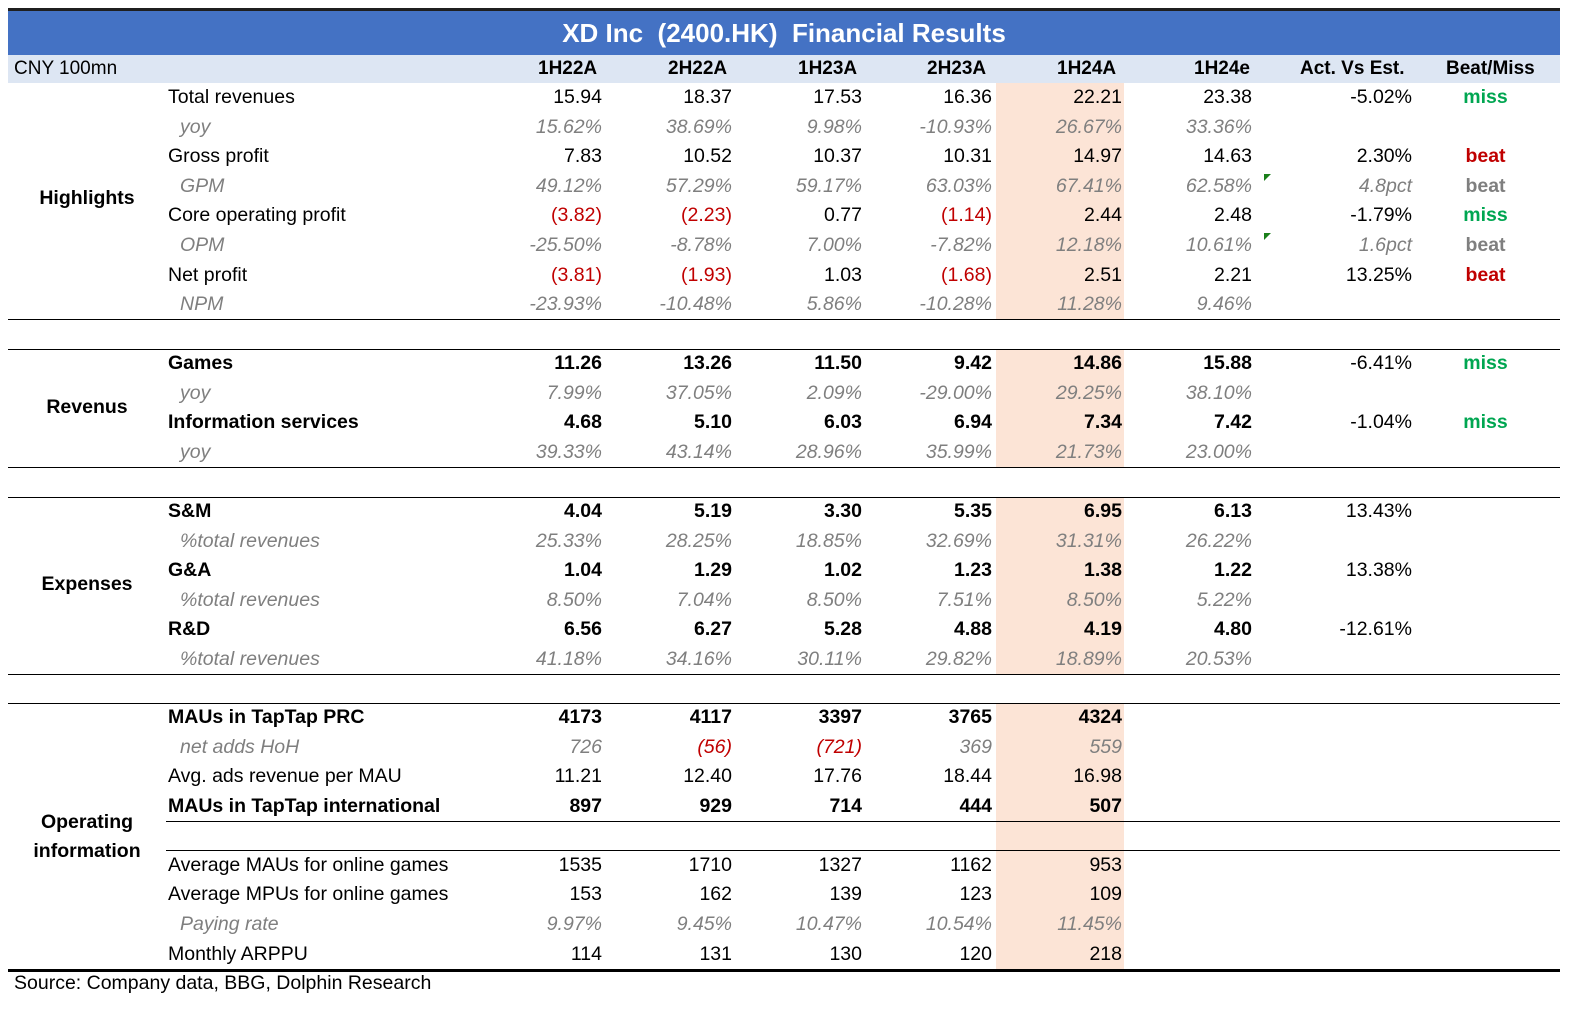  Describe the element at coordinates (784, 571) in the screenshot. I see `table-row: G&A 1.04 1.29 1.02 1.23 1.38 1.22 13.38%` at that location.